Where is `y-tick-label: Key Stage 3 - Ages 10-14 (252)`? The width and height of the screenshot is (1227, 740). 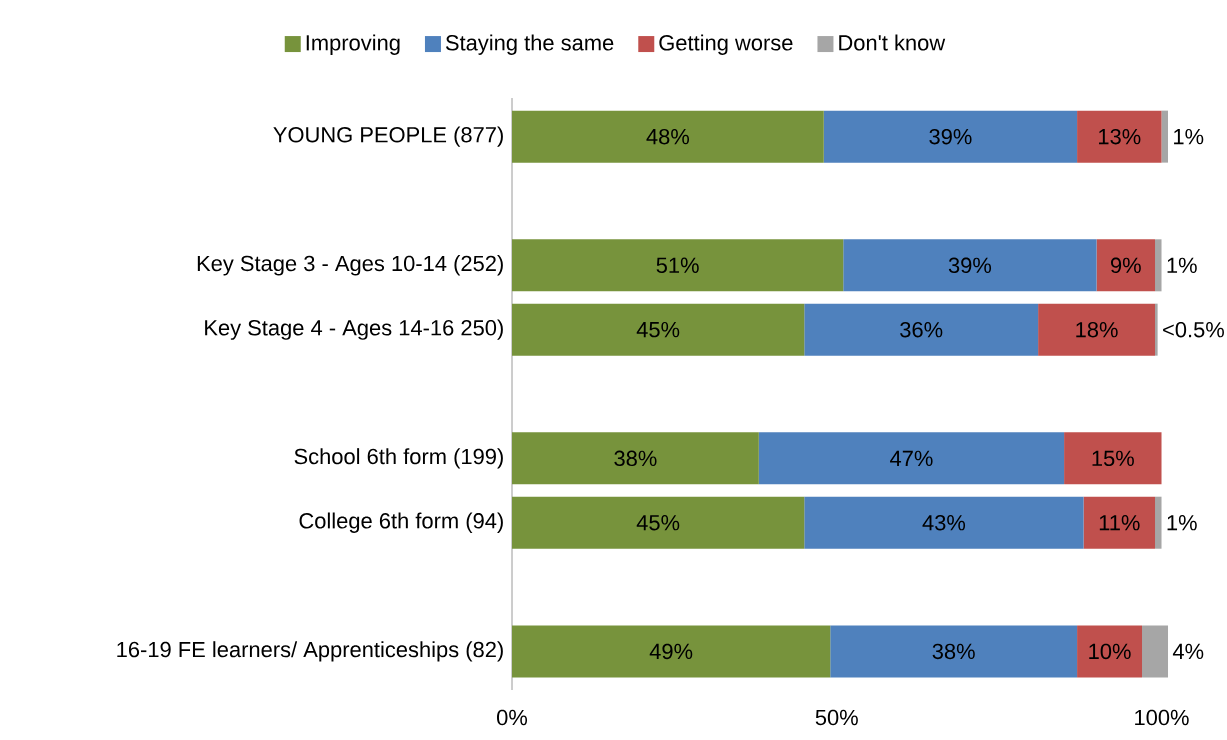
y-tick-label: Key Stage 3 - Ages 10-14 (252) is located at coordinates (350, 265).